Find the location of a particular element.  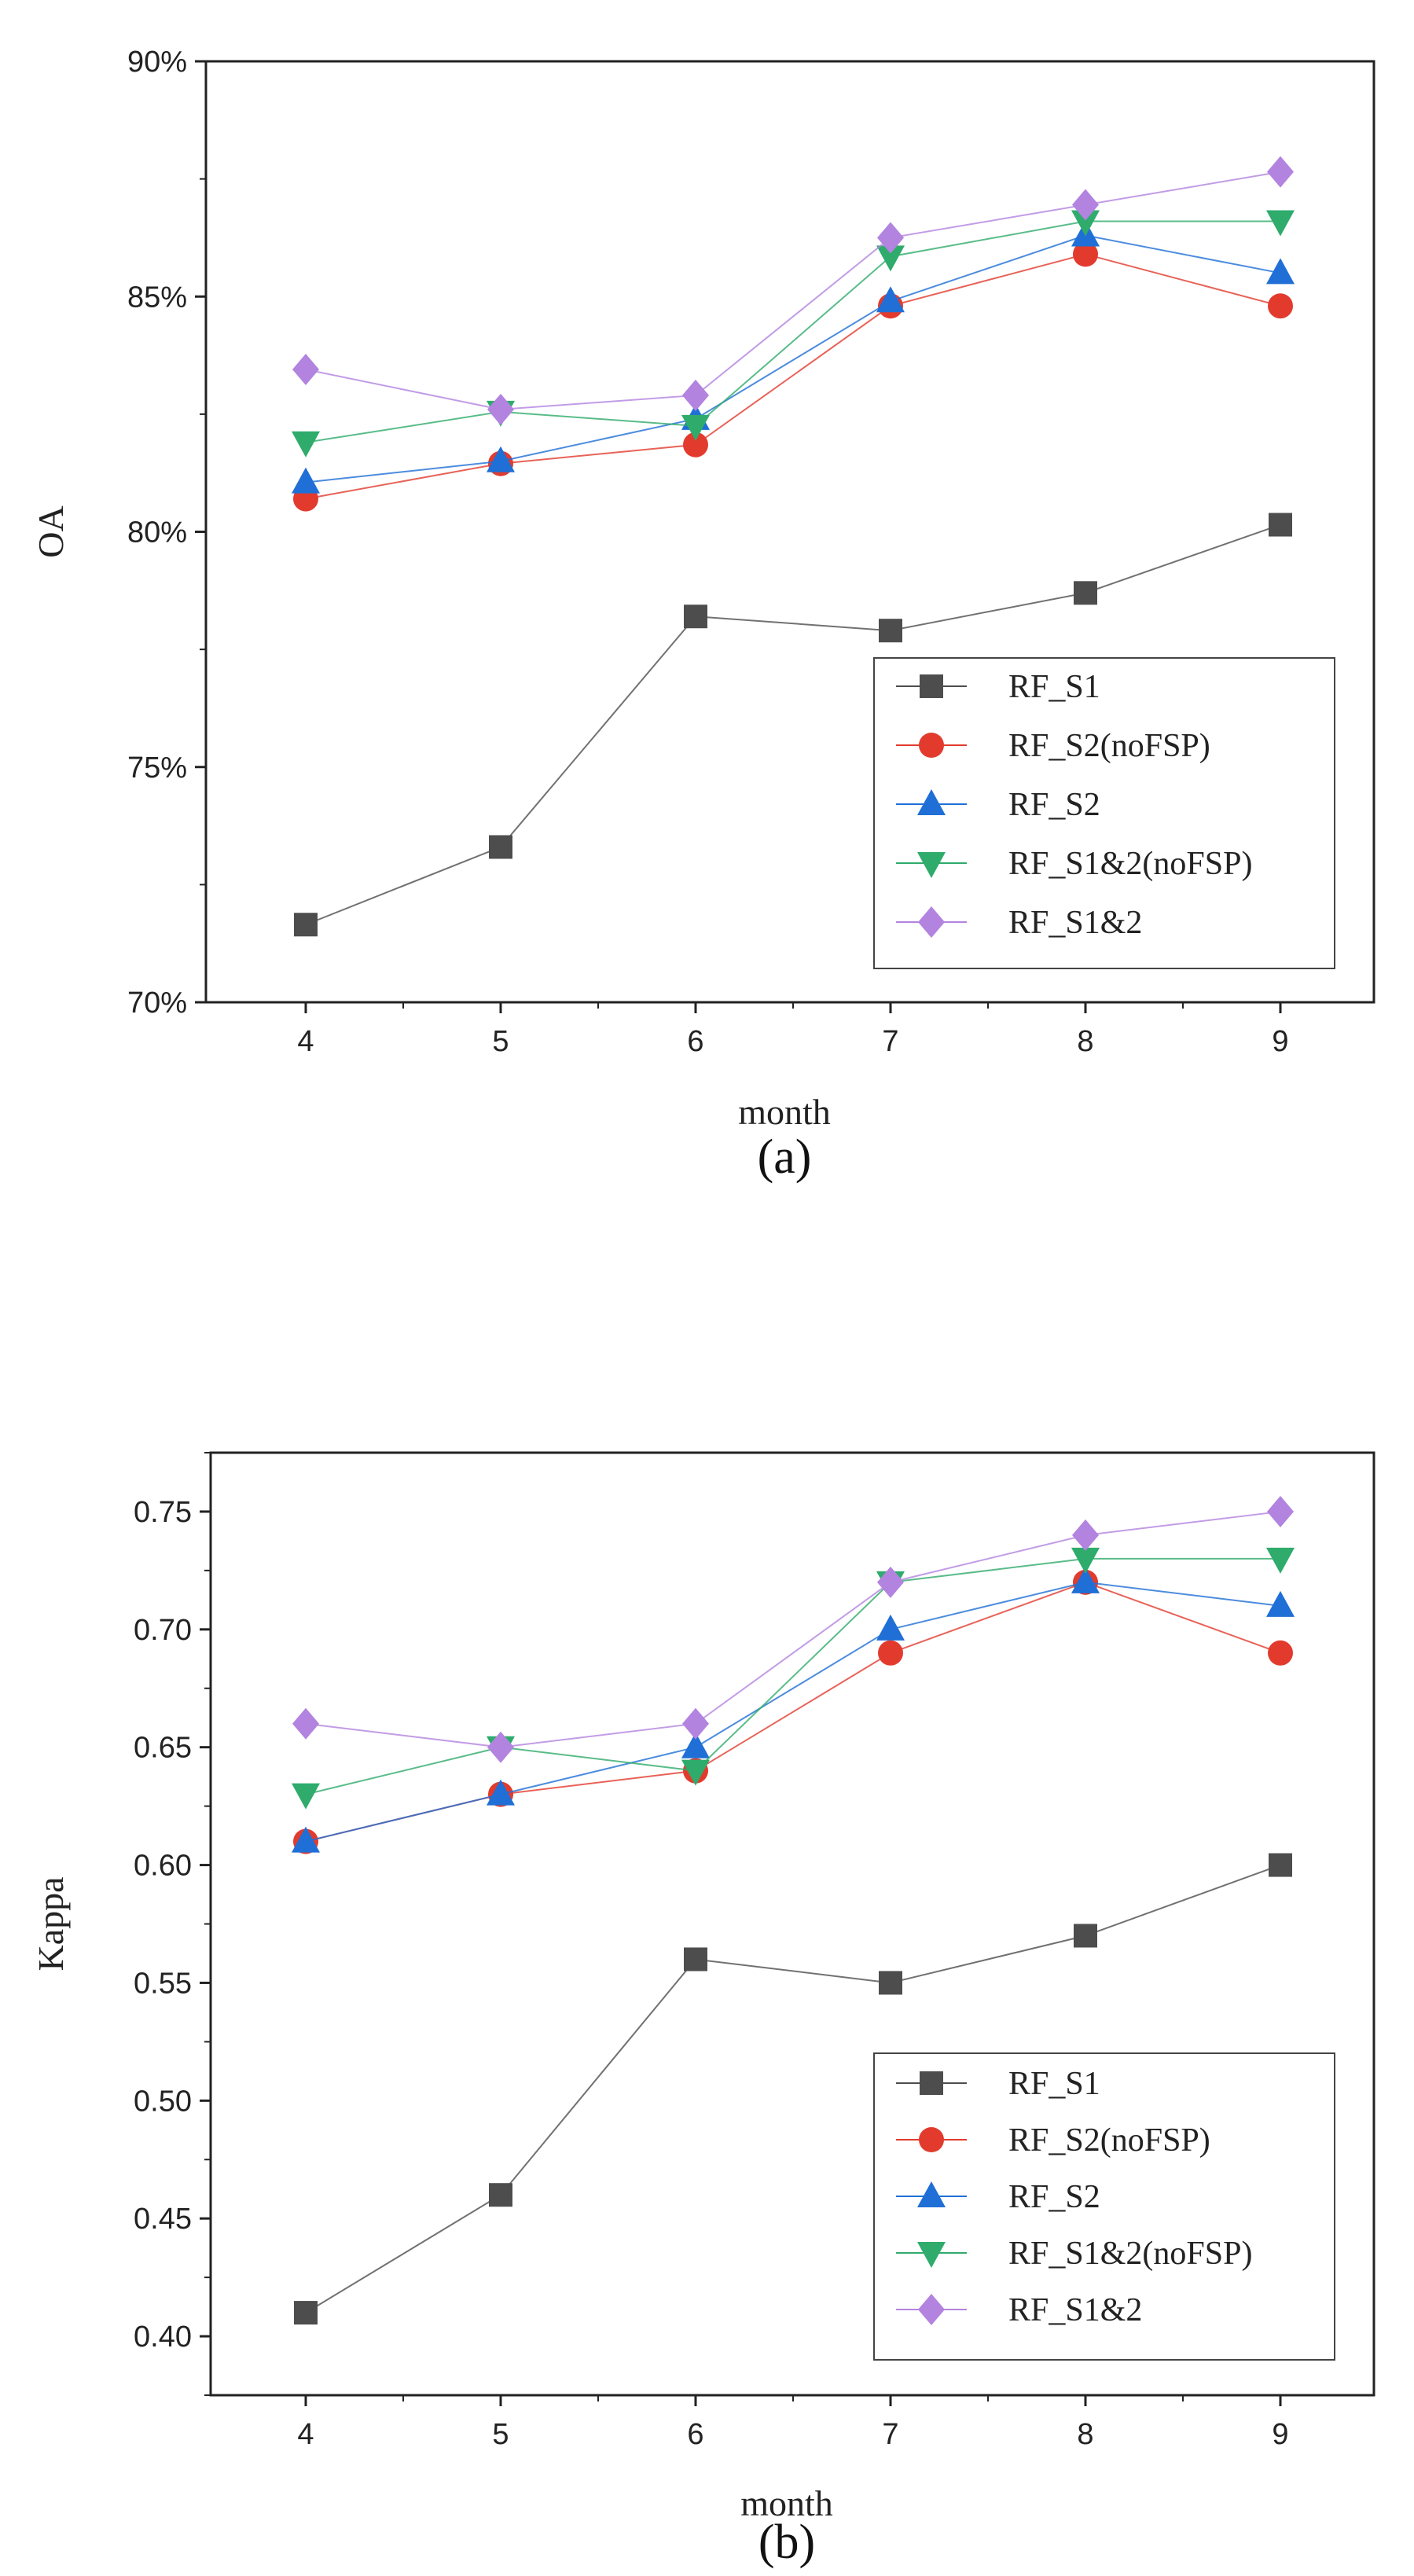

chart-caption: (a) is located at coordinates (785, 1157).